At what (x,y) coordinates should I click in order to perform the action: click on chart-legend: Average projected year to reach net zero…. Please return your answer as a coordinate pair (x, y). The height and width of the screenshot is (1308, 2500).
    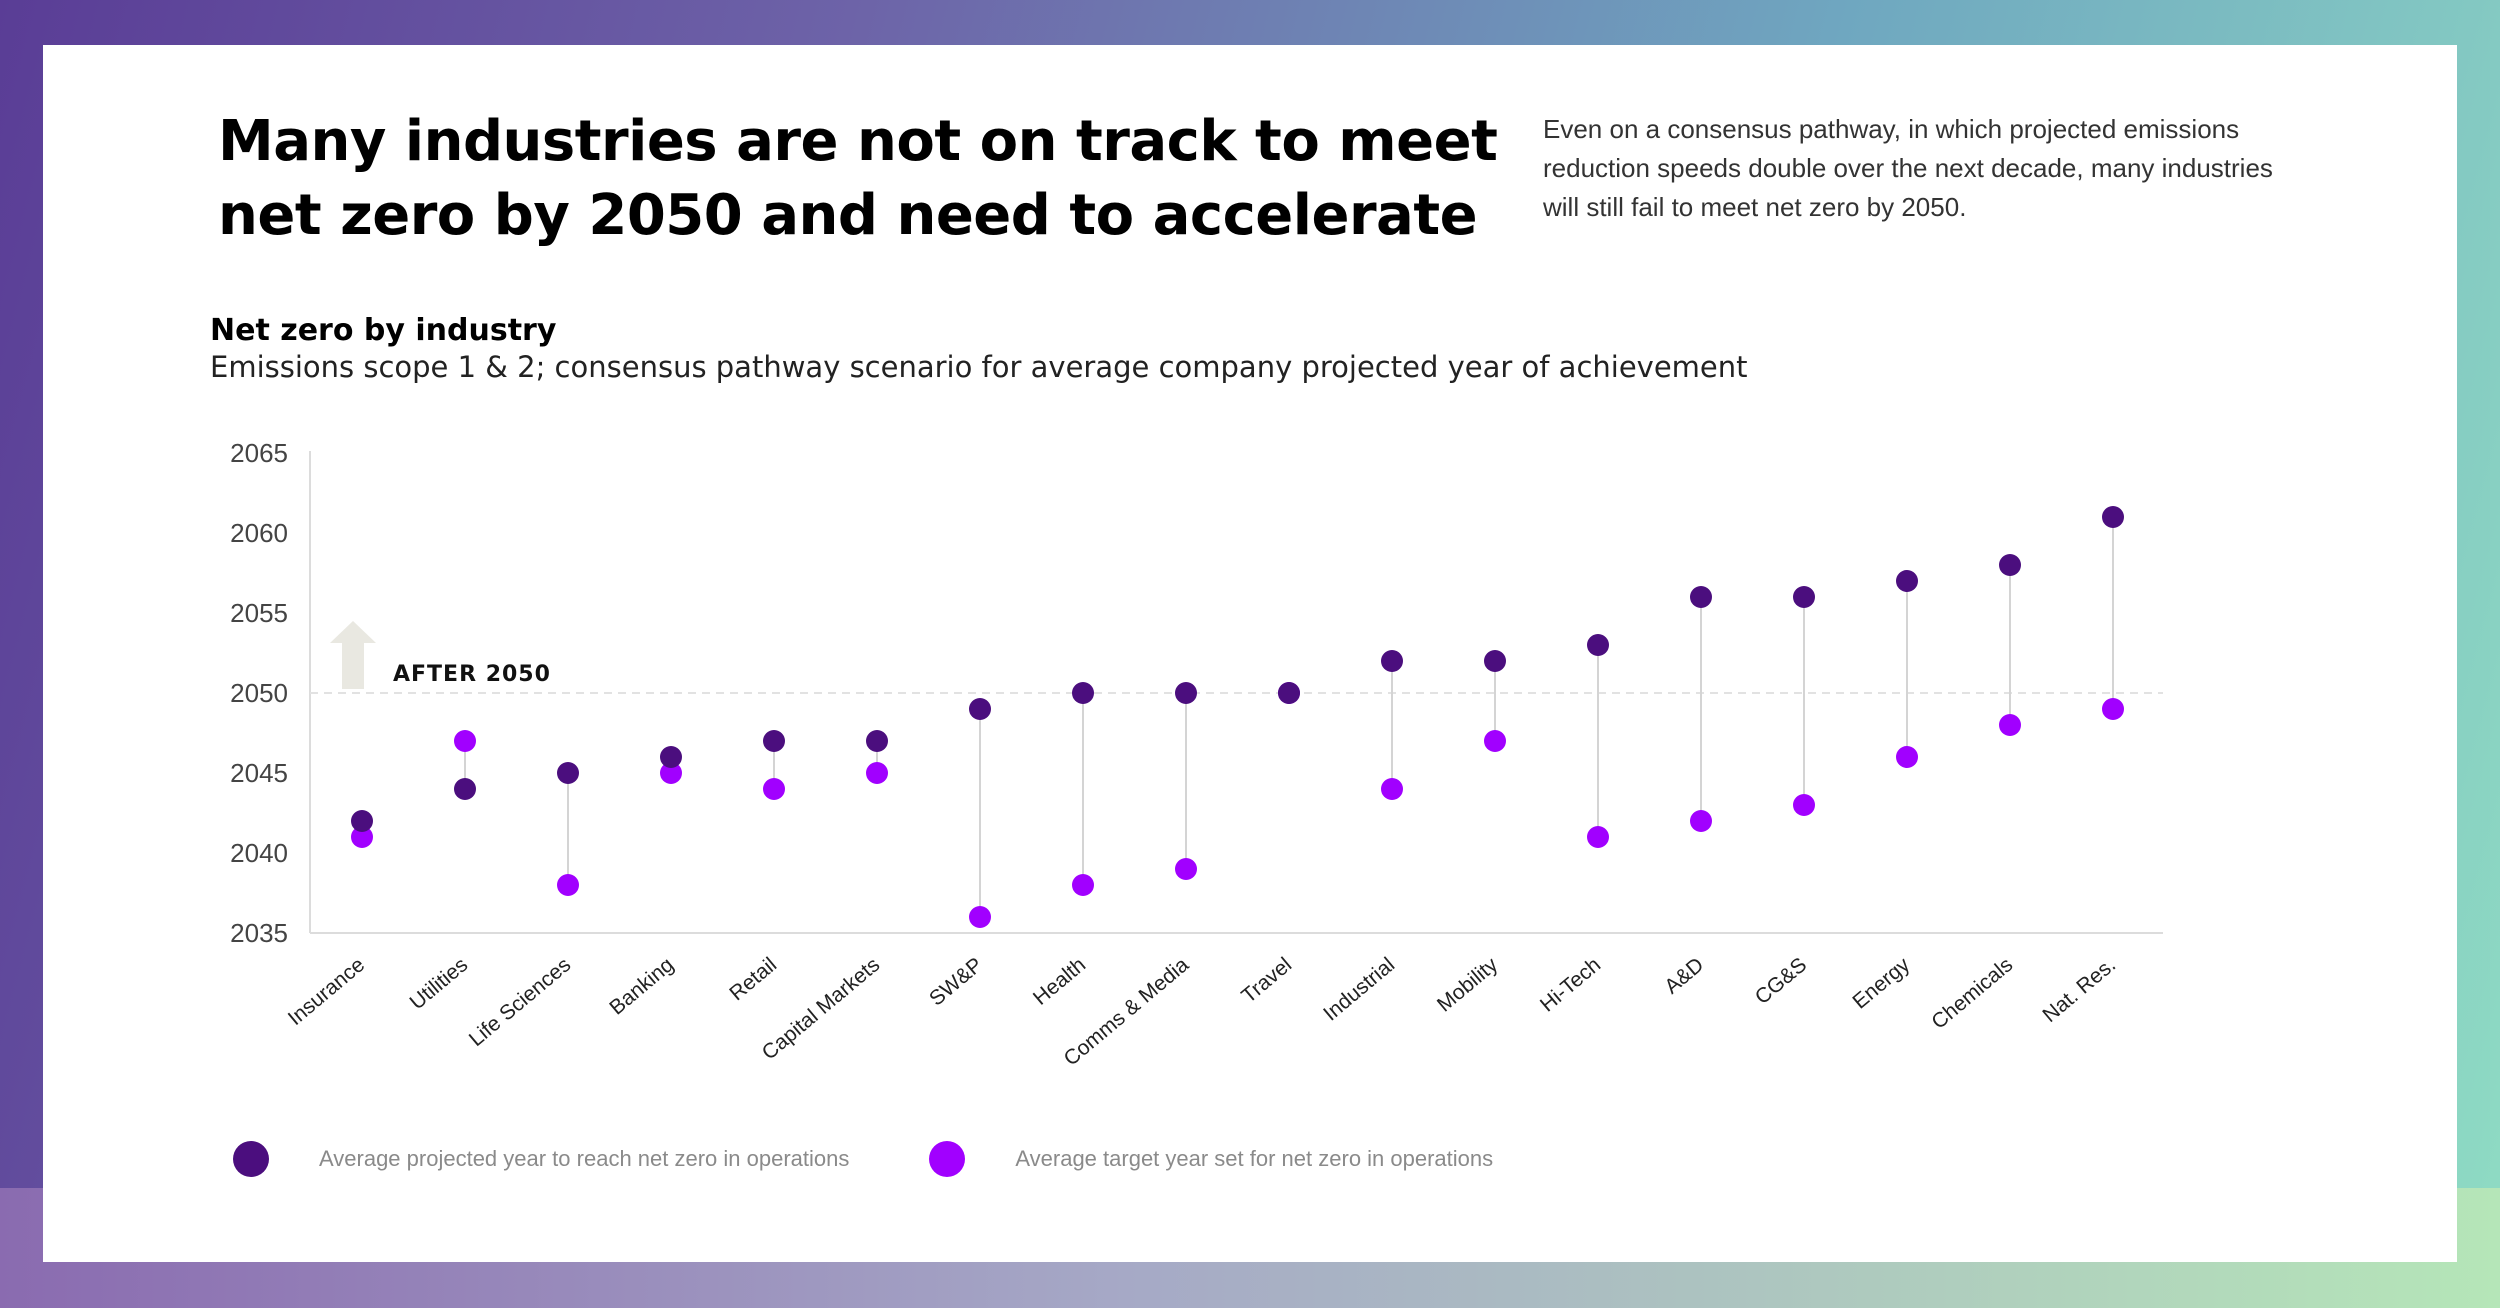
    Looking at the image, I should click on (863, 1159).